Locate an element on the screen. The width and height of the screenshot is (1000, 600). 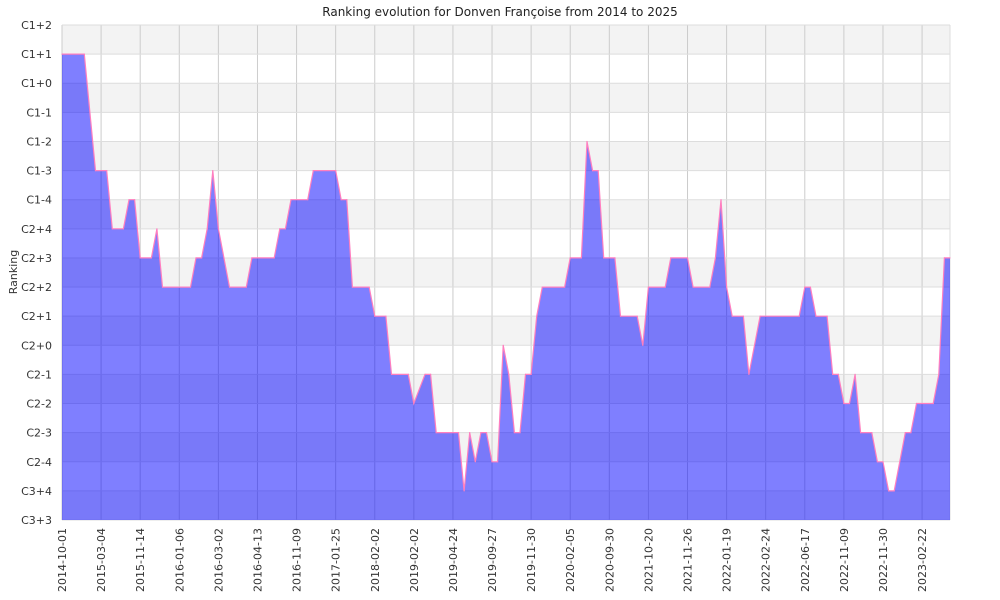
x-tick-label: 2016-03-02 is located at coordinates (218, 560).